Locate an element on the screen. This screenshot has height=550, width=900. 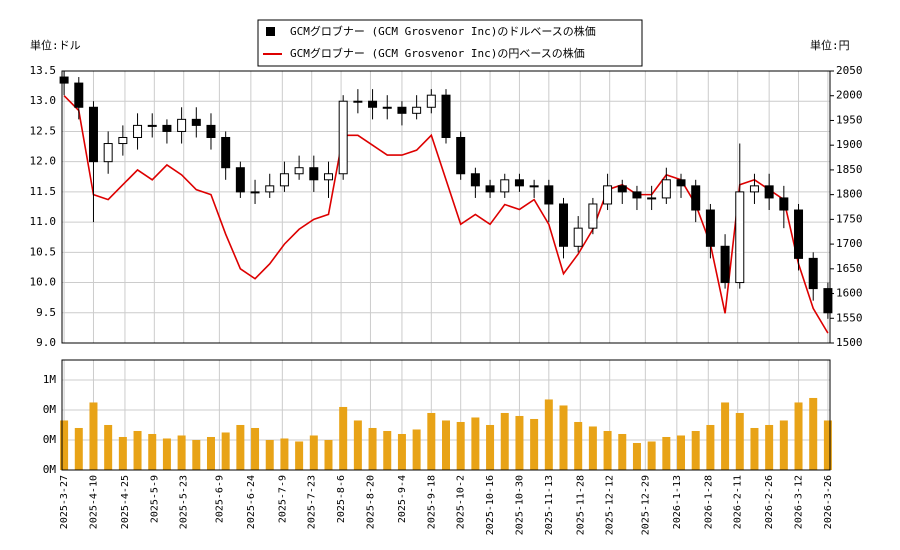
y-tick-label: 13.5 is located at coordinates (43, 70).